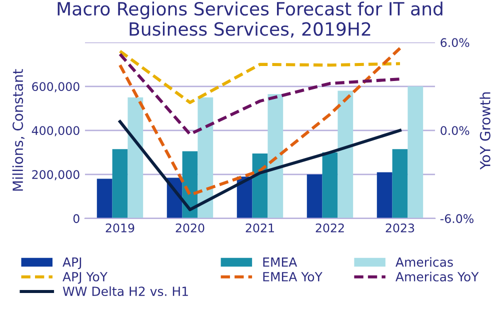 This screenshot has width=500, height=326. Describe the element at coordinates (56, 87) in the screenshot. I see `y-tick-label: 600,000` at that location.